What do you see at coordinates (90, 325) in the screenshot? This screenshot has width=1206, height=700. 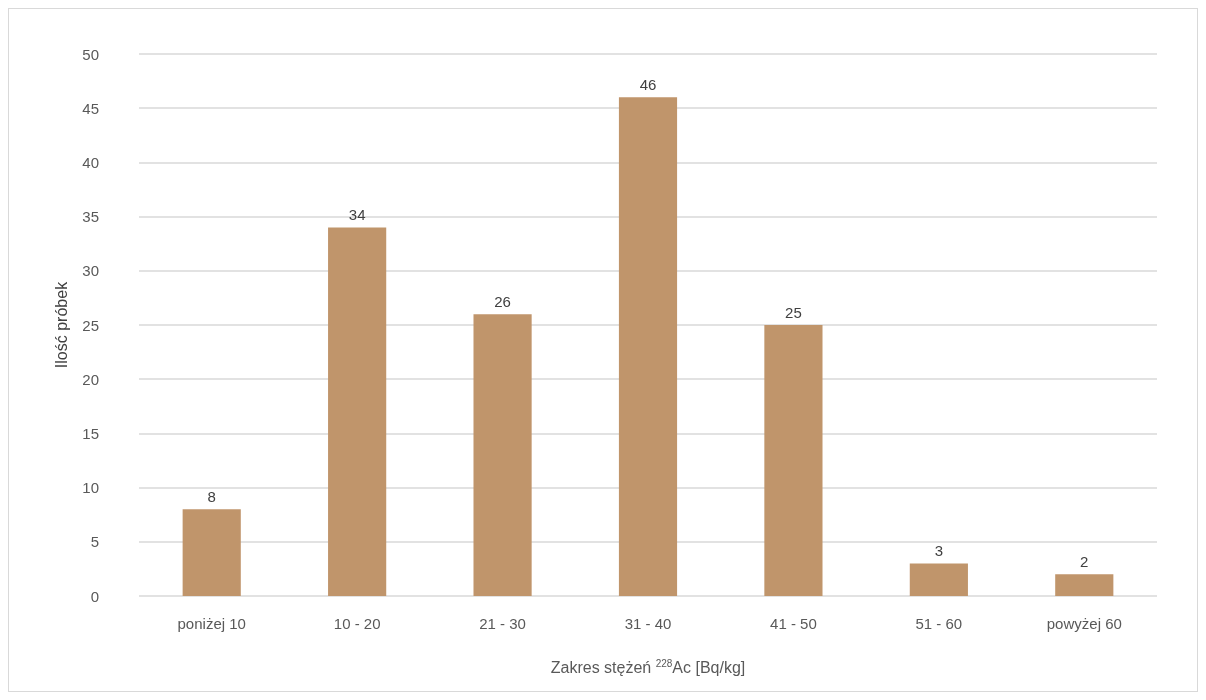 I see `y-tick-label: 25` at bounding box center [90, 325].